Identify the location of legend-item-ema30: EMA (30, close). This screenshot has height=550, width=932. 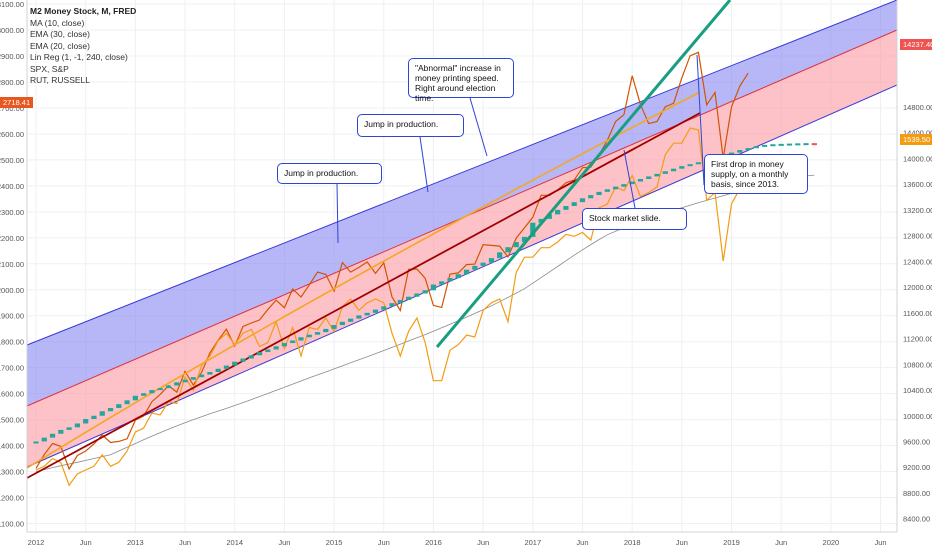
(60, 34).